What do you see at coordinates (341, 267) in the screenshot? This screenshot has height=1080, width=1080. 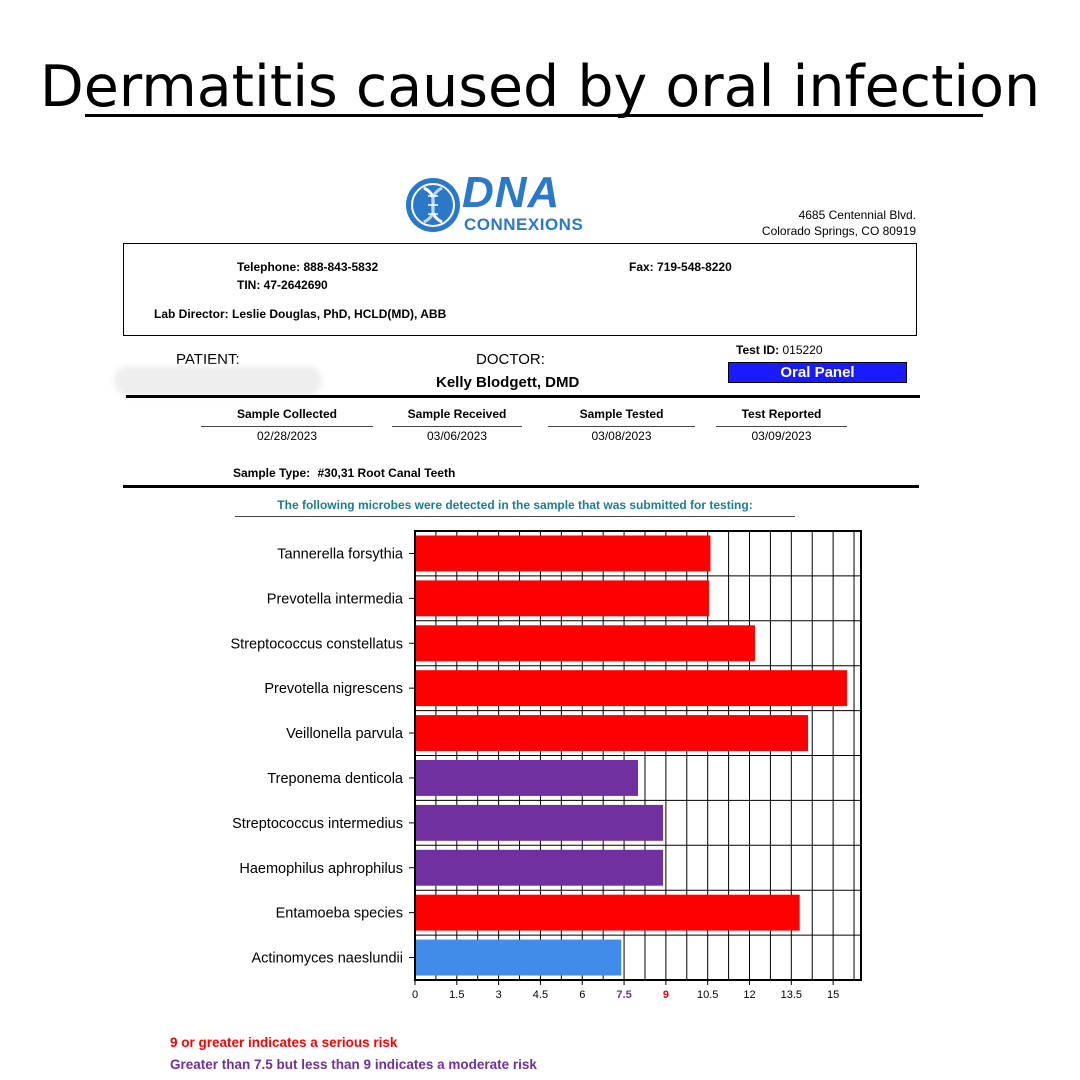 I see `telephone-value: 888-843-5832` at bounding box center [341, 267].